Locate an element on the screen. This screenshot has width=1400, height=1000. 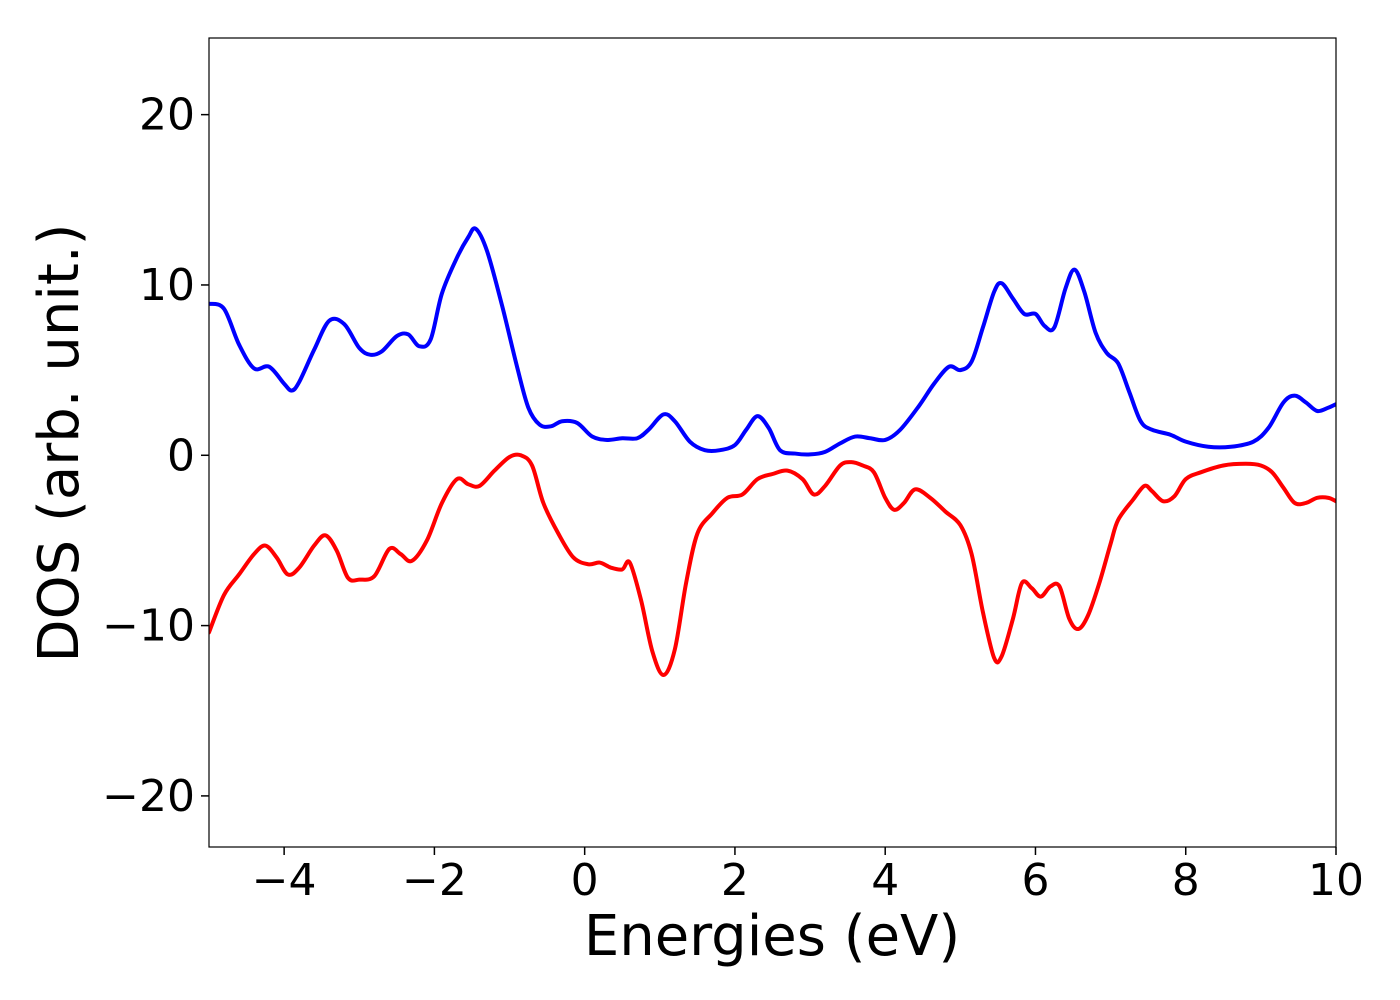
x-tick-label: −2 is located at coordinates (434, 880).